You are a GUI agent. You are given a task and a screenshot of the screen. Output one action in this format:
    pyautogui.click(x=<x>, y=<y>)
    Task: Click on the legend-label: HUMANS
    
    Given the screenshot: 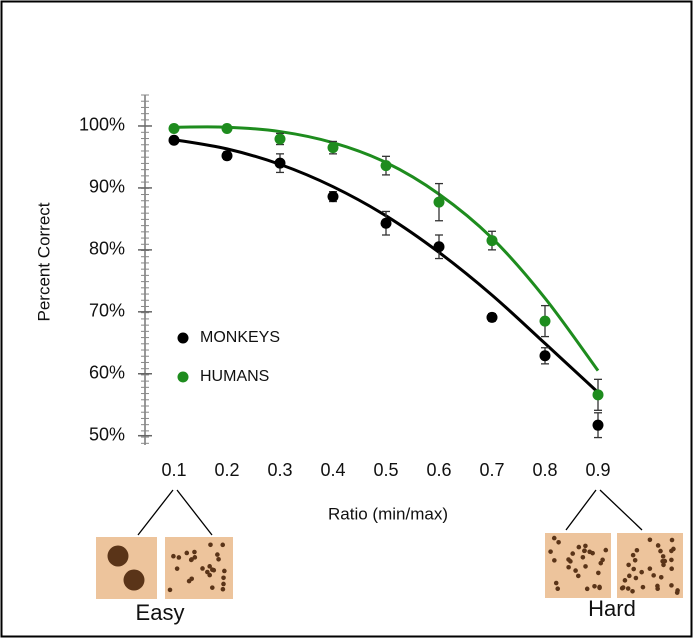 What is the action you would take?
    pyautogui.click(x=234, y=376)
    